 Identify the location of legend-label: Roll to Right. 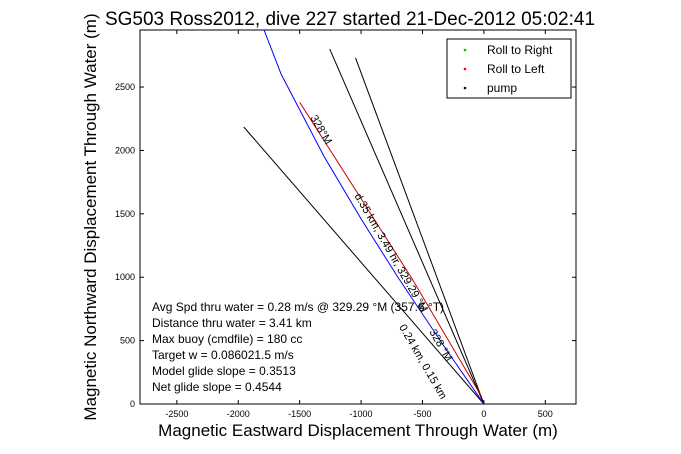
(520, 50).